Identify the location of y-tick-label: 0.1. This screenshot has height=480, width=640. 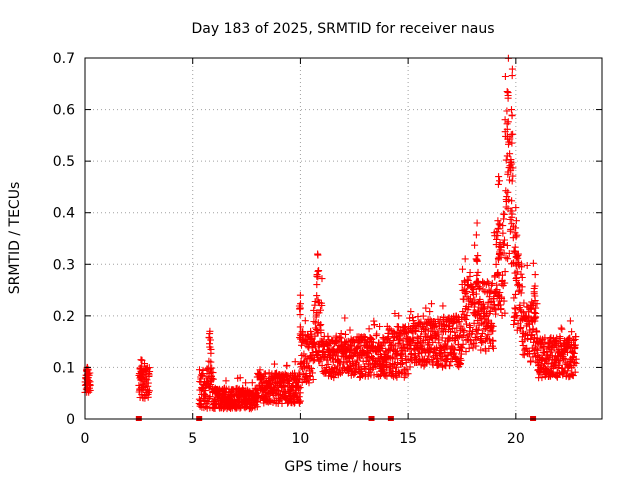
(64, 368).